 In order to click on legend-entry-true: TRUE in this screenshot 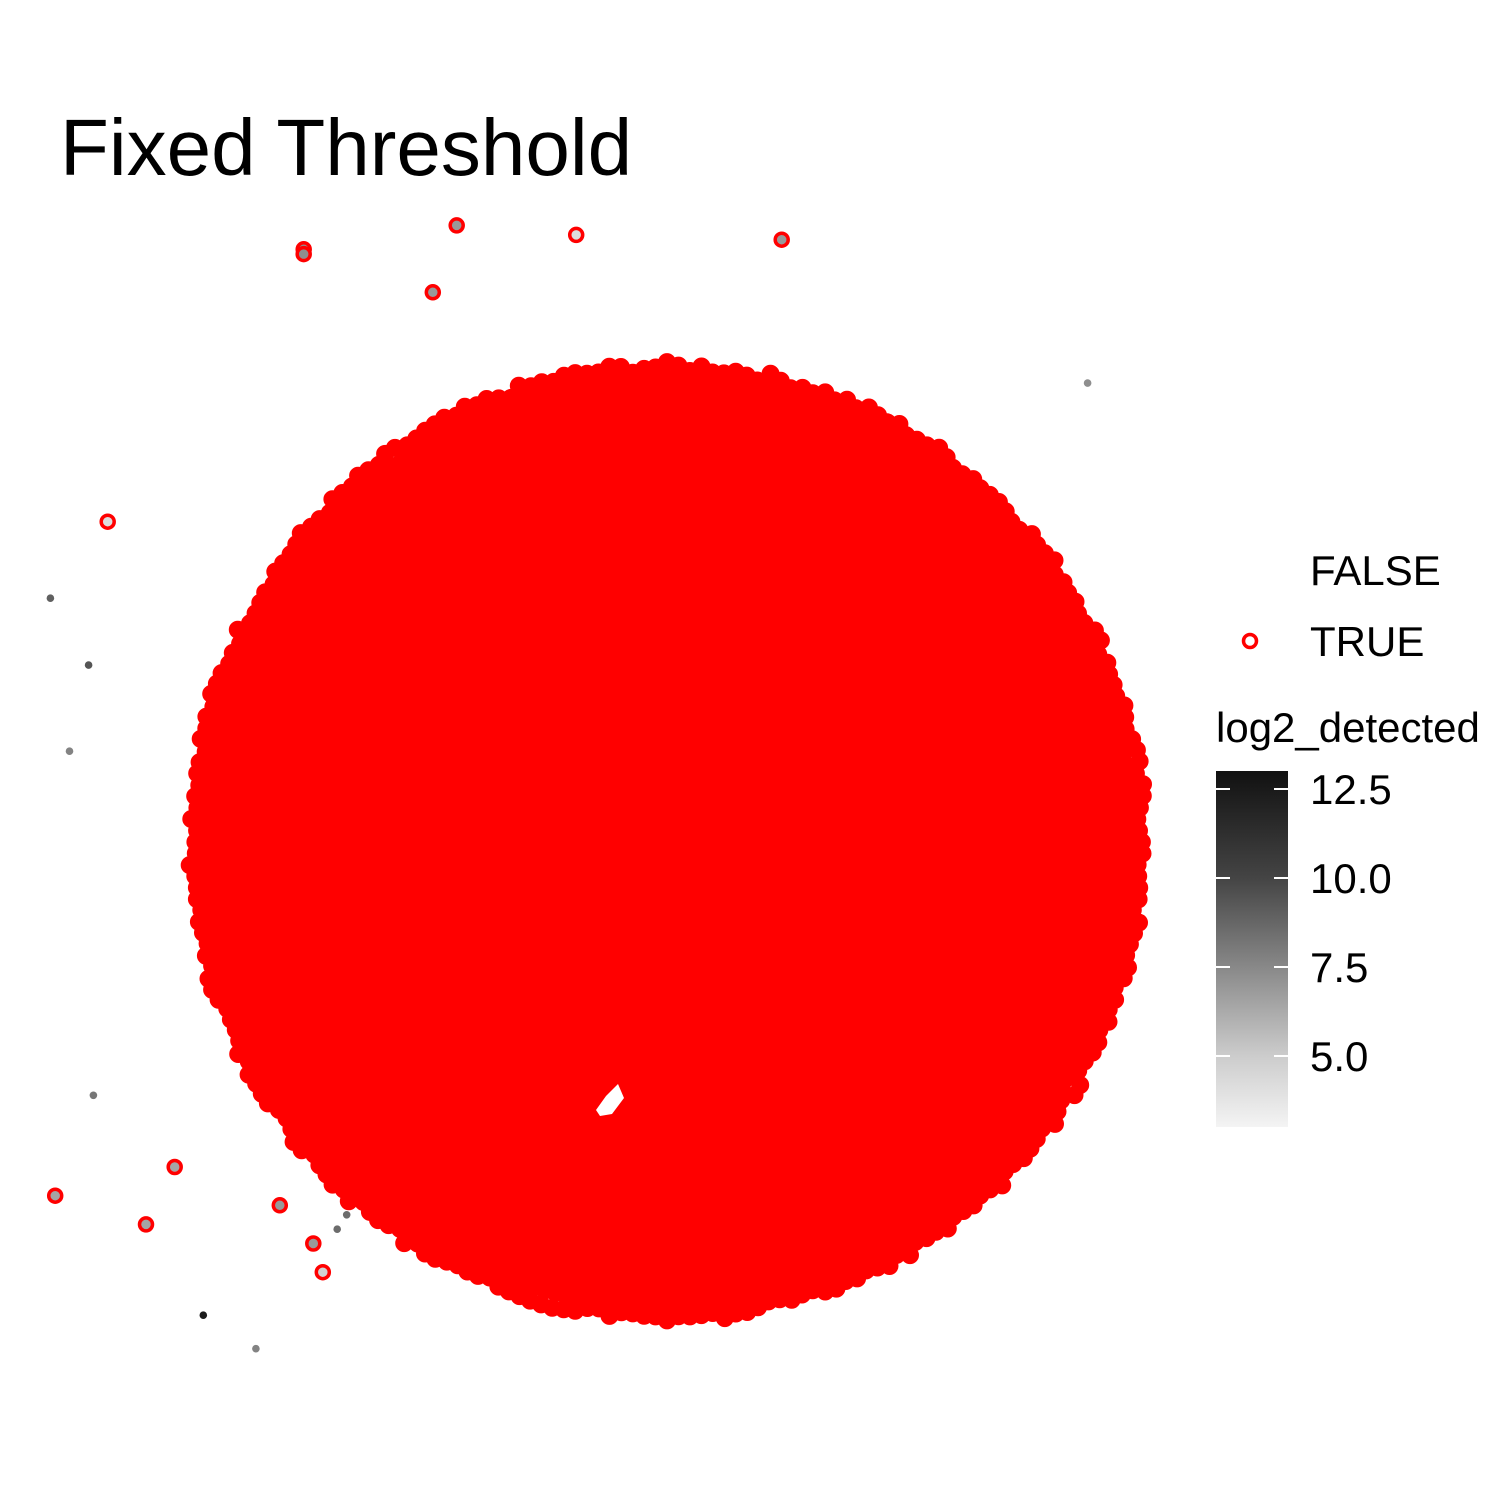, I will do `click(1367, 641)`.